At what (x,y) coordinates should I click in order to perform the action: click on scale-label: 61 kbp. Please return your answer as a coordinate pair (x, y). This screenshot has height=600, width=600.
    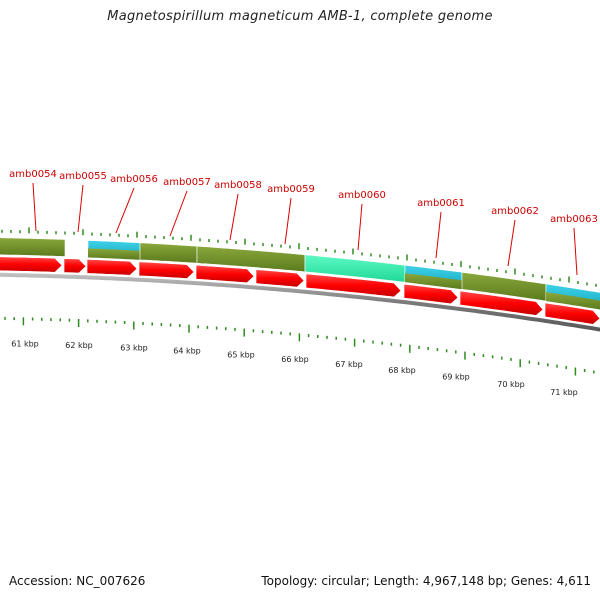
    Looking at the image, I should click on (25, 343).